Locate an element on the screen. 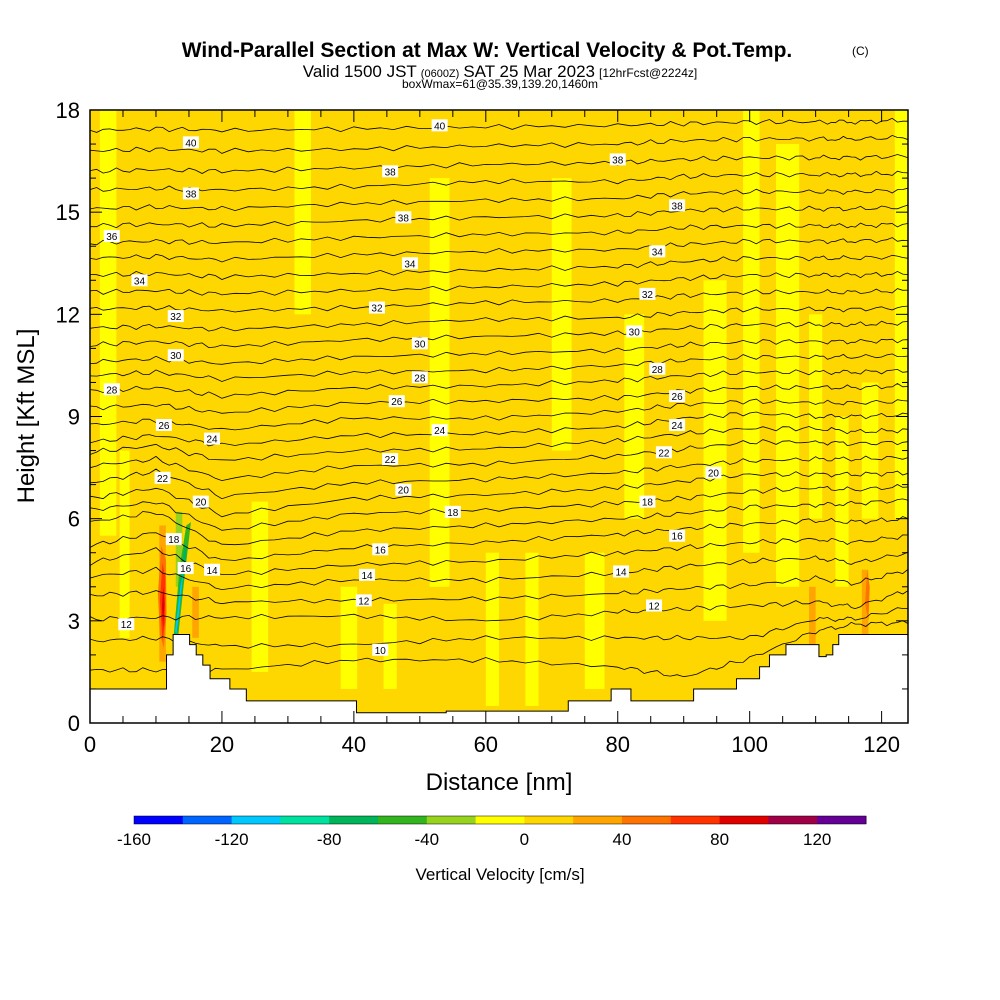 Image resolution: width=1000 pixels, height=1000 pixels. title-mark: (C) is located at coordinates (860, 51).